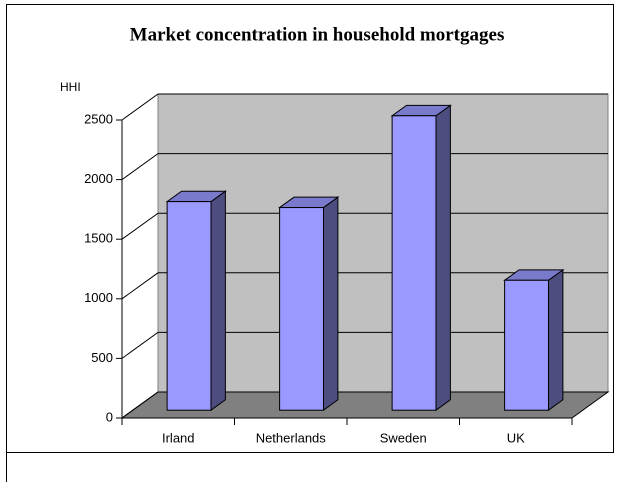 This screenshot has width=620, height=482. Describe the element at coordinates (98, 297) in the screenshot. I see `y-tick-label: 1000` at that location.